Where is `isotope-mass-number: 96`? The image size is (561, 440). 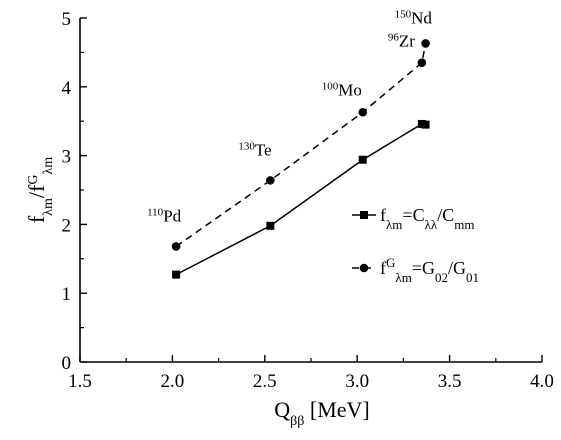 isotope-mass-number: 96 is located at coordinates (394, 38).